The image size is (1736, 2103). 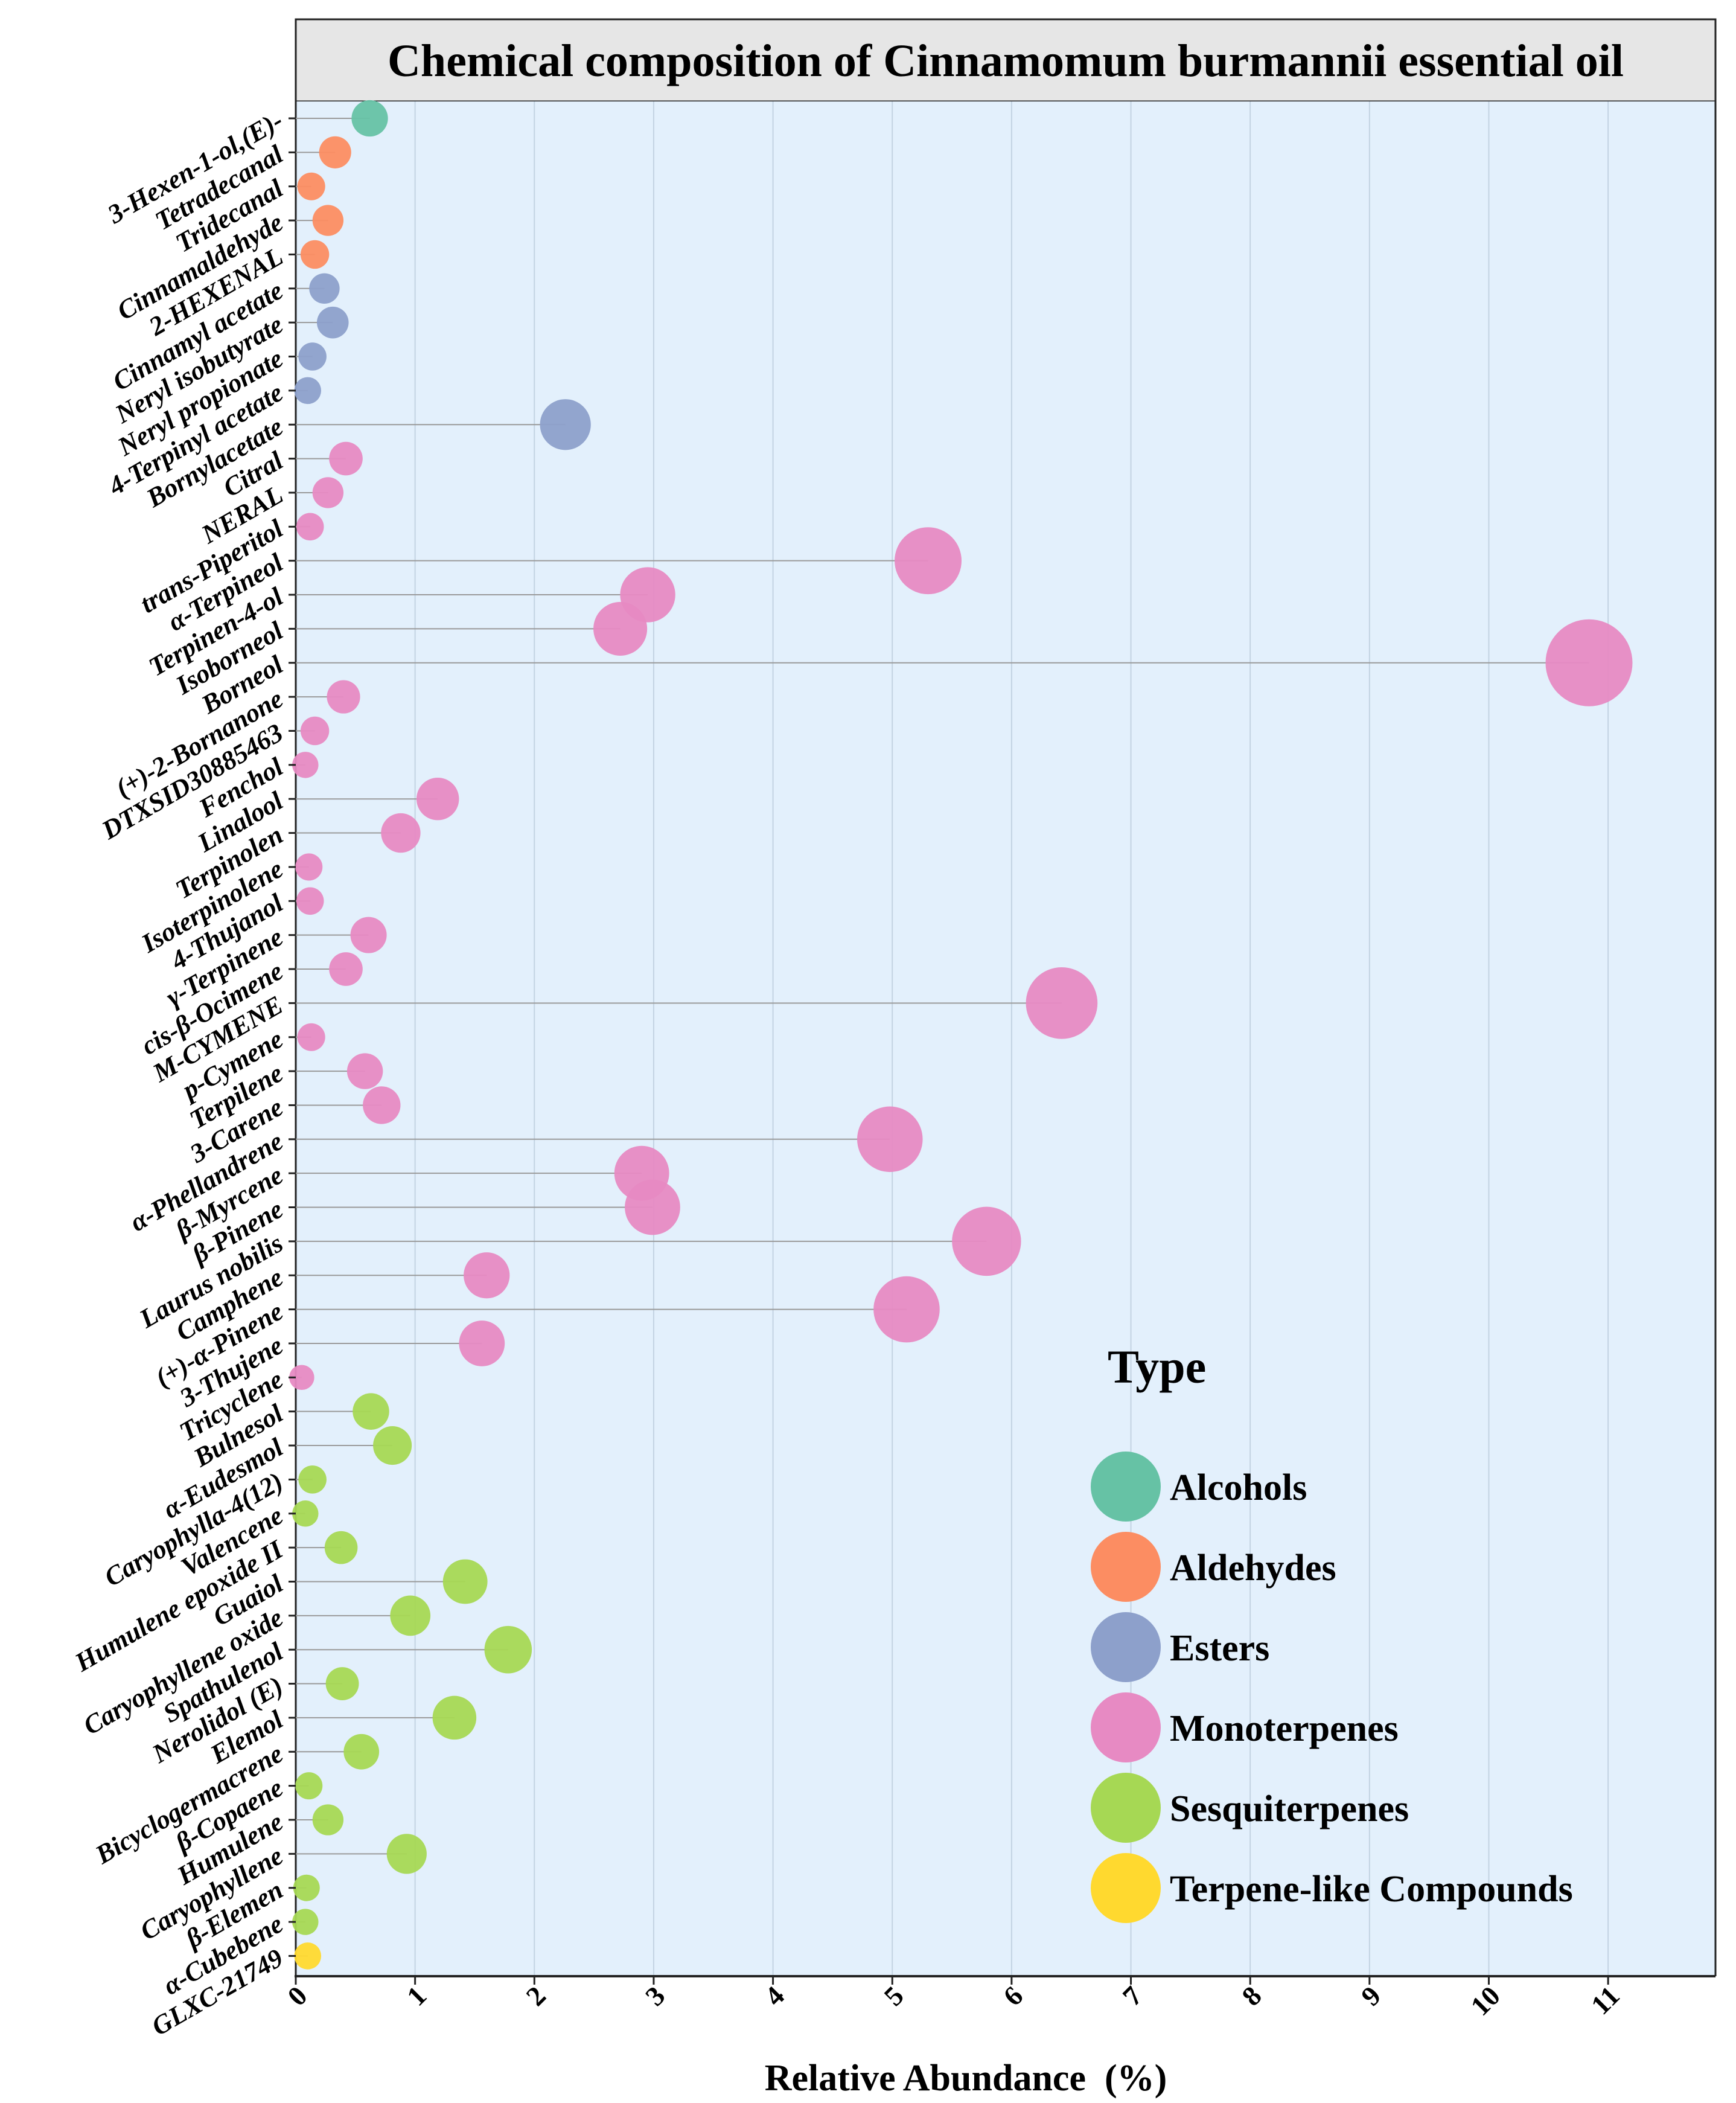 I want to click on x-tick-label-4: 4, so click(x=775, y=1995).